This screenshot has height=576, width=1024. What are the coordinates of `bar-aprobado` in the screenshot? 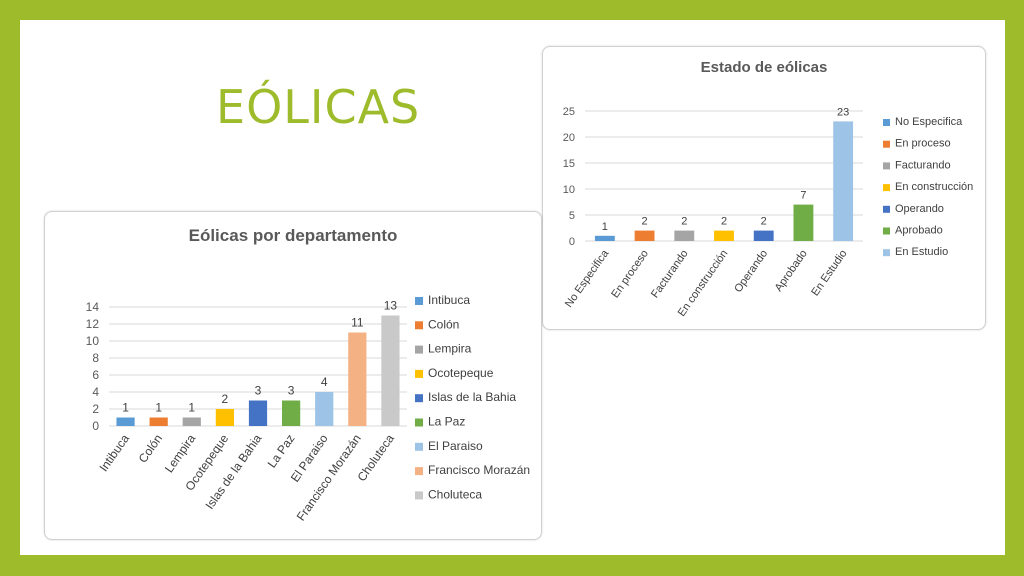 It's located at (803, 222).